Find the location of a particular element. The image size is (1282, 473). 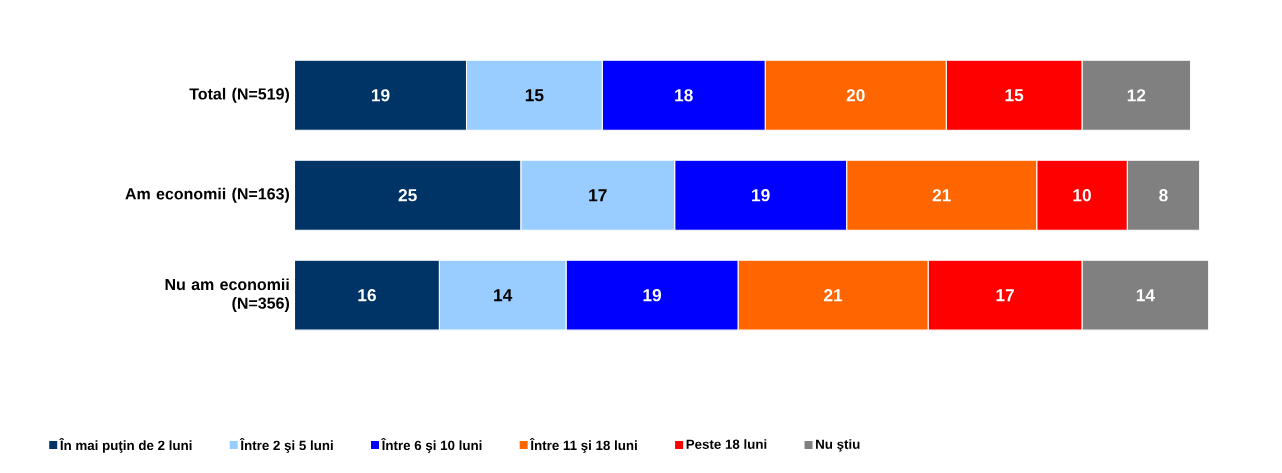

data-label: 10 is located at coordinates (1082, 195).